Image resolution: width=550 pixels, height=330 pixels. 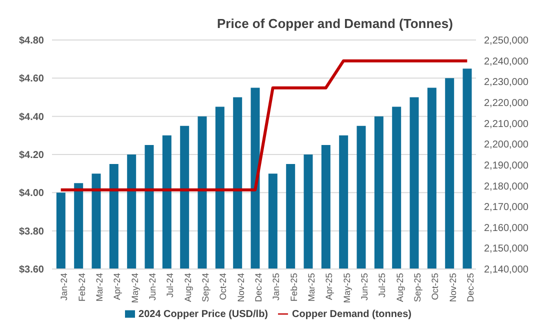 What do you see at coordinates (170, 285) in the screenshot?
I see `x-tick-label: Jul-24` at bounding box center [170, 285].